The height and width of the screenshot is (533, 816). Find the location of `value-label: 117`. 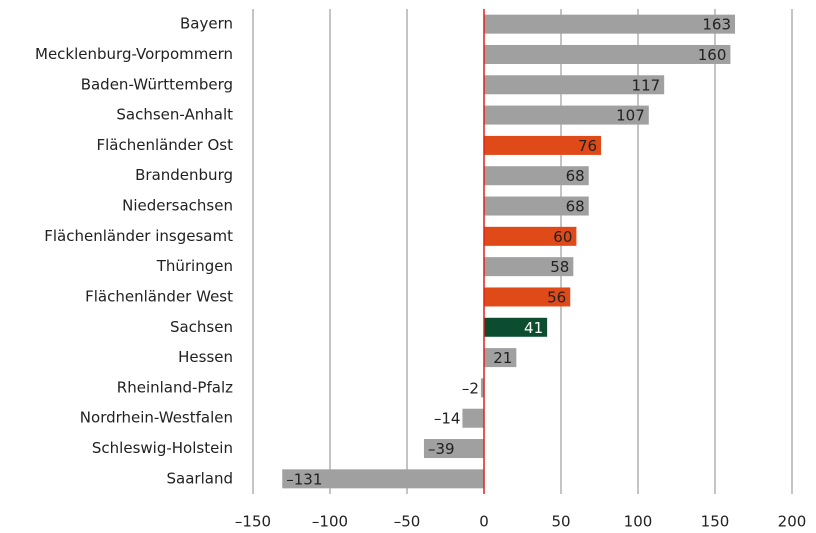

value-label: 117 is located at coordinates (646, 85).